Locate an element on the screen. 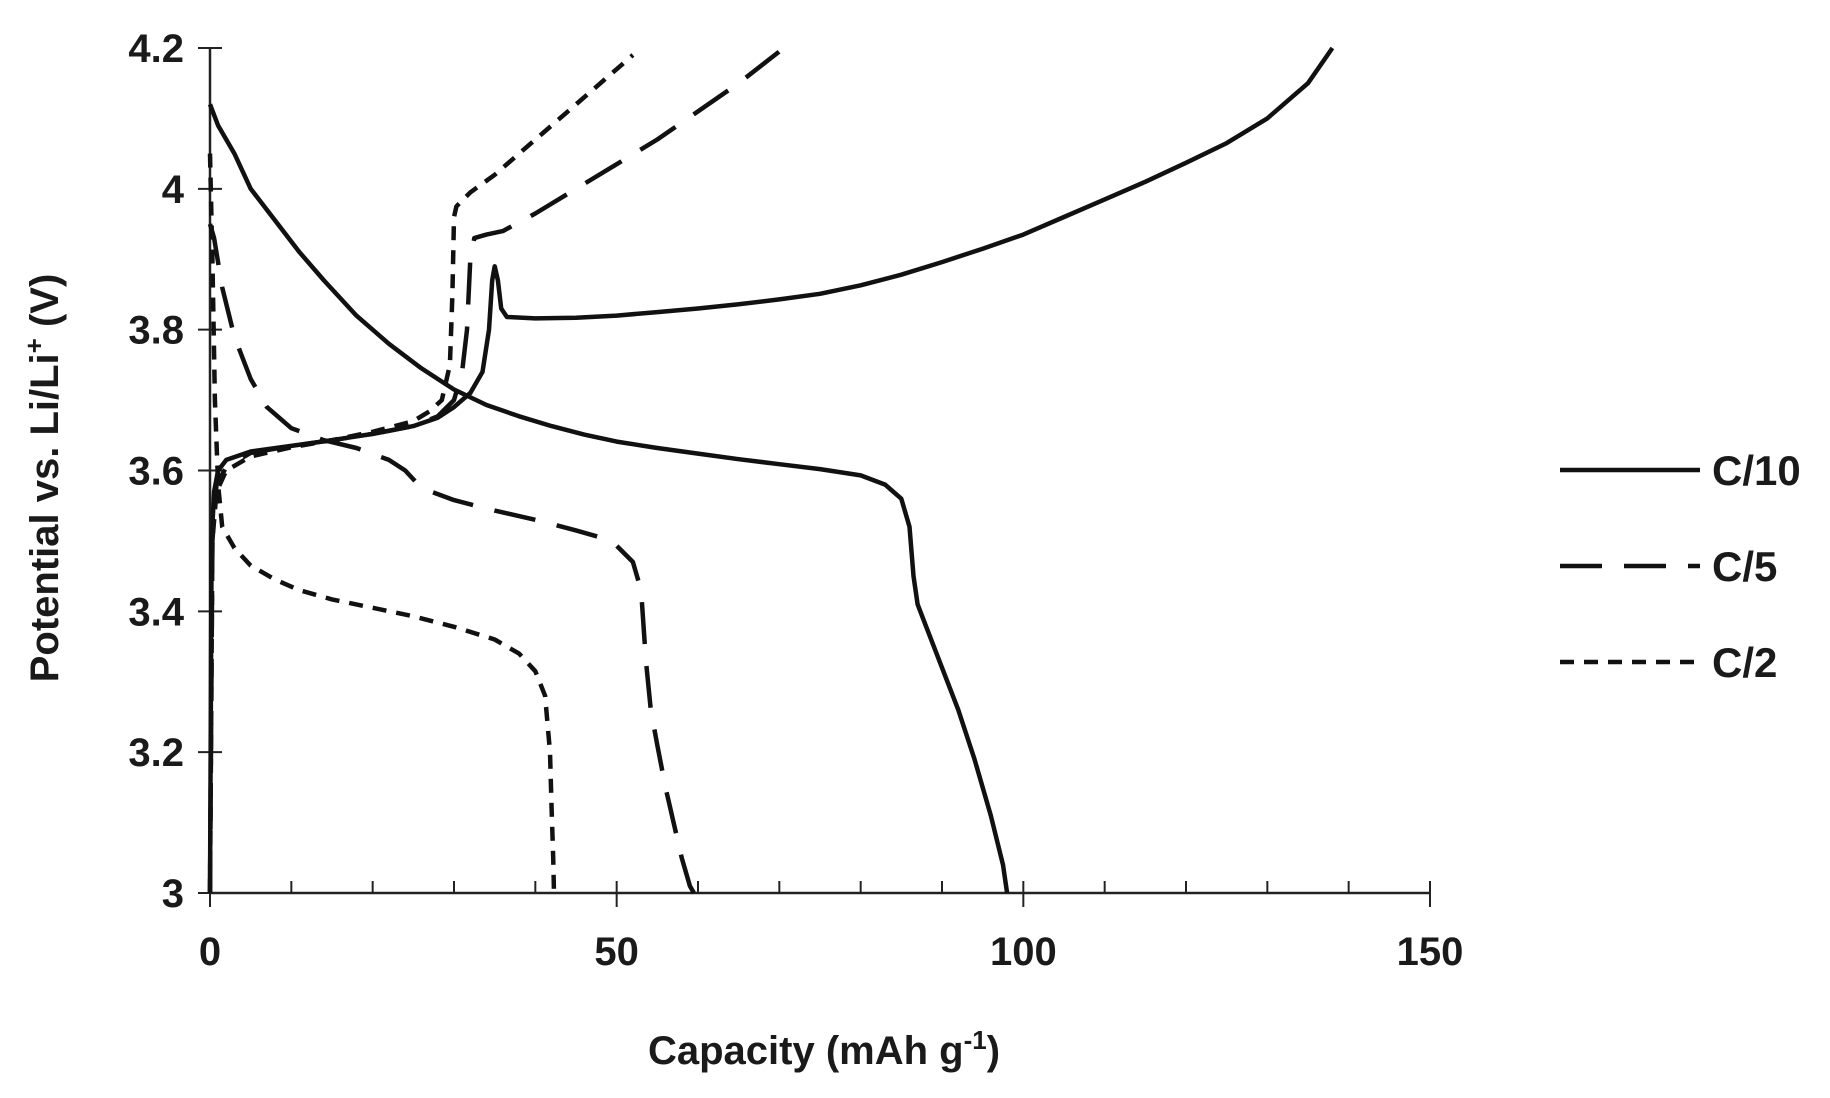 The width and height of the screenshot is (1830, 1098). y-tick-label: 4.2 is located at coordinates (156, 49).